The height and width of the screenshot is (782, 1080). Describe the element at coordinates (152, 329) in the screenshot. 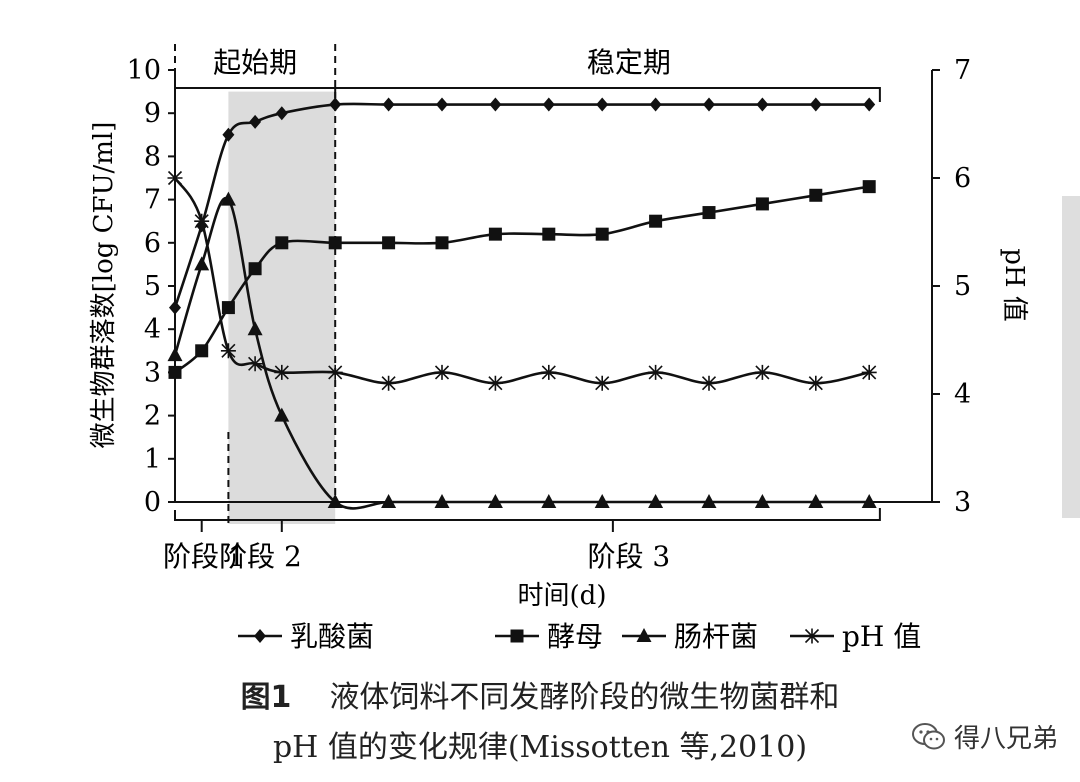

I see `left-tick-label: 4` at that location.